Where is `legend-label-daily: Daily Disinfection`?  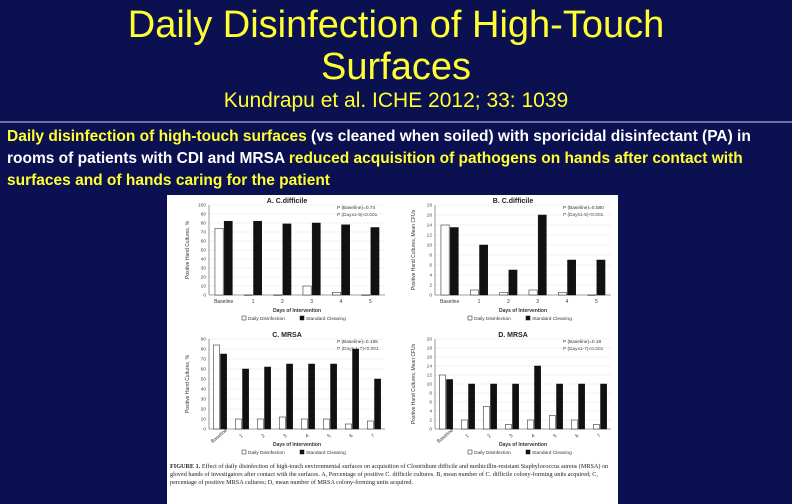
legend-label-daily: Daily Disinfection is located at coordinates (266, 319).